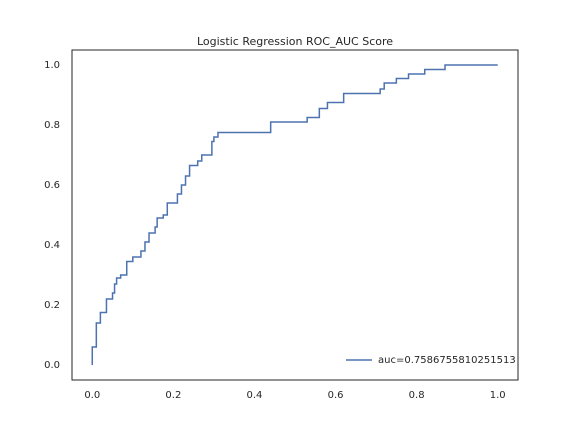 This screenshot has height=432, width=576. Describe the element at coordinates (447, 360) in the screenshot. I see `legend-label: auc=0.7586755810251513` at that location.